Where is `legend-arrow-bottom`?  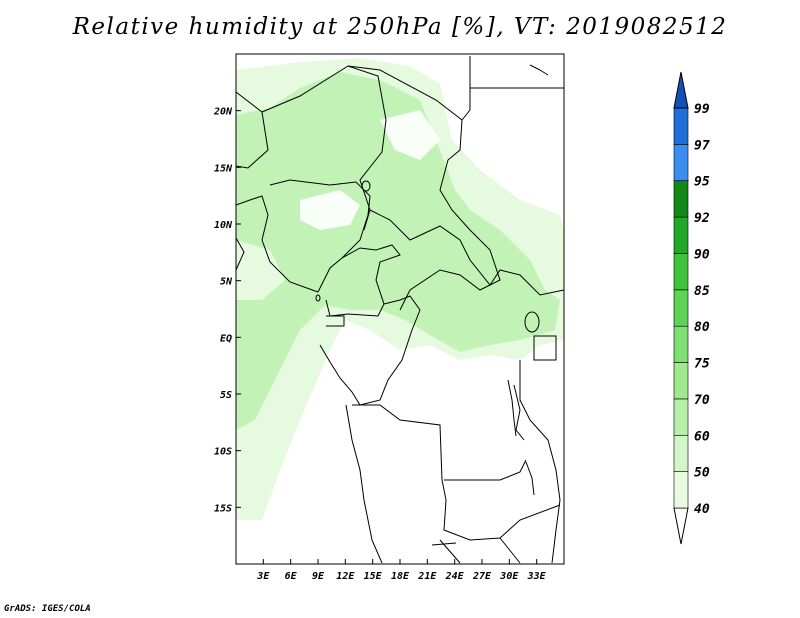
legend-arrow-bottom is located at coordinates (681, 526).